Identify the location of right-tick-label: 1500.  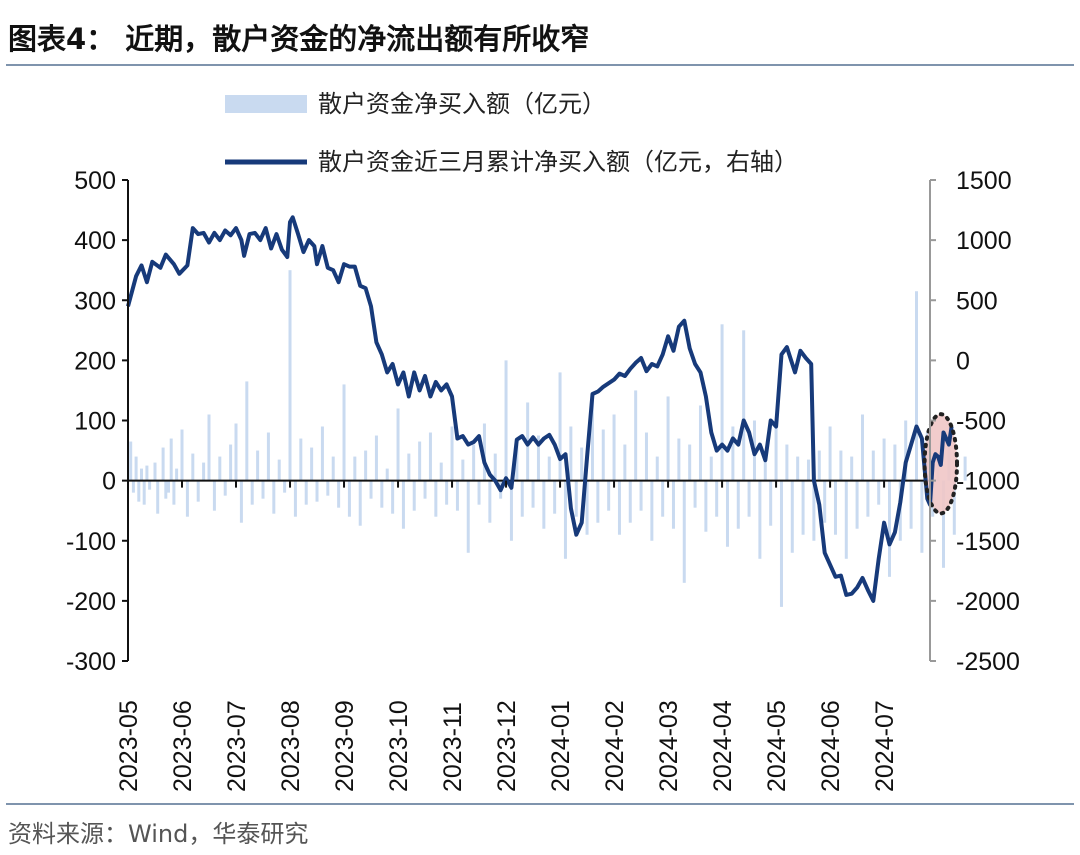
(984, 181).